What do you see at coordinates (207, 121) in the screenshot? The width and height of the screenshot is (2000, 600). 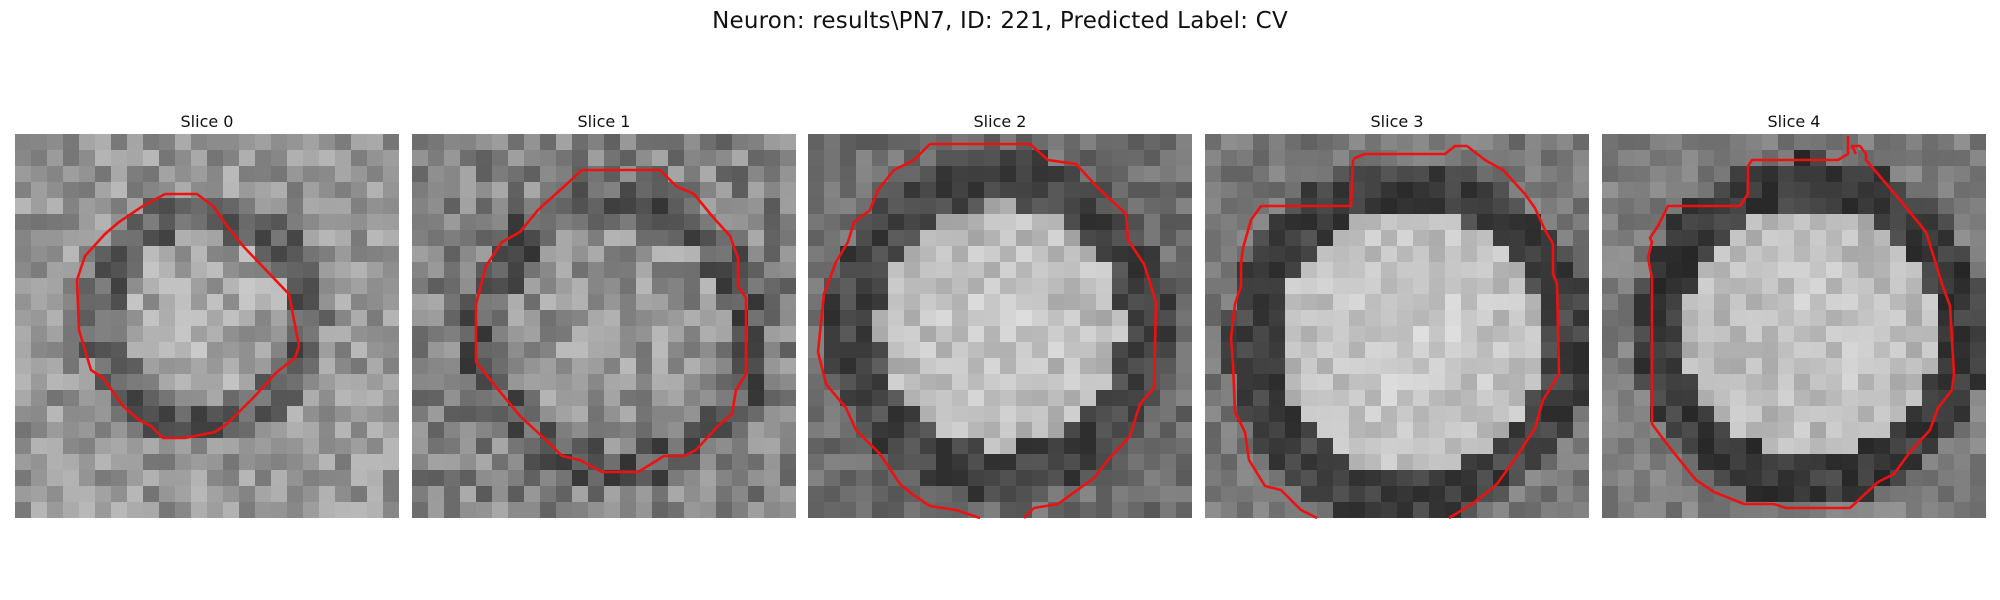 I see `slice-title-0: Slice 0` at bounding box center [207, 121].